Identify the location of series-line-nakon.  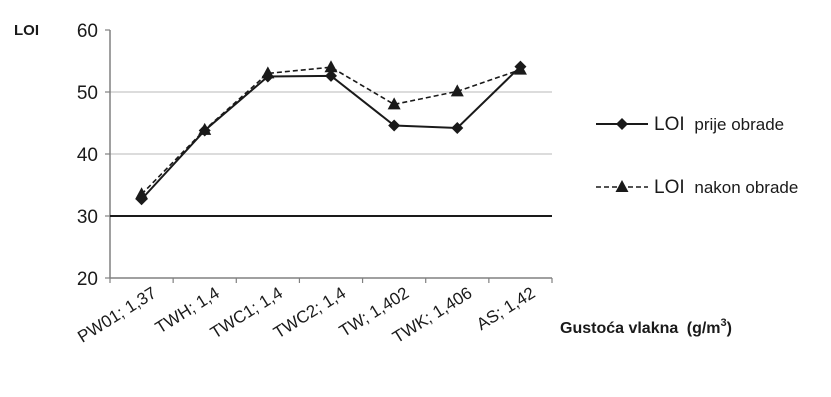
(330, 130).